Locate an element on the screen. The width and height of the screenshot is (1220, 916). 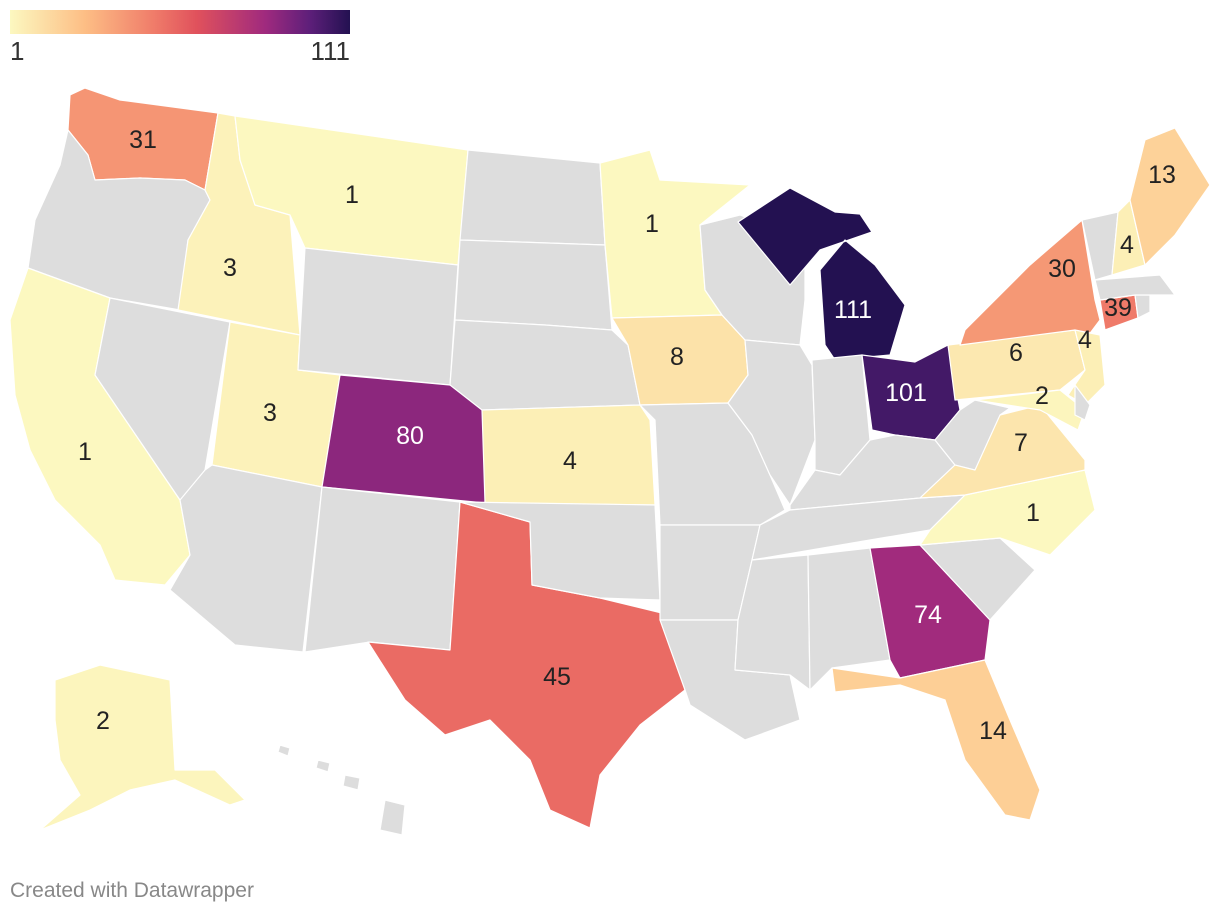
state-ak is located at coordinates (142, 747).